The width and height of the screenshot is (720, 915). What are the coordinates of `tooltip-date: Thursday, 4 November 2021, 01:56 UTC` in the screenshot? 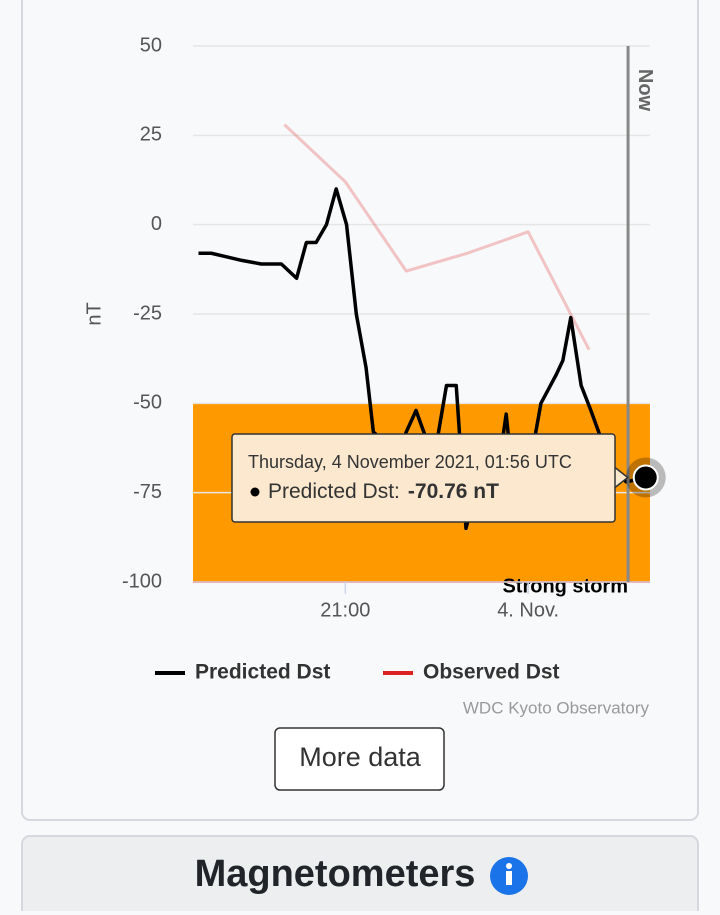 It's located at (410, 462).